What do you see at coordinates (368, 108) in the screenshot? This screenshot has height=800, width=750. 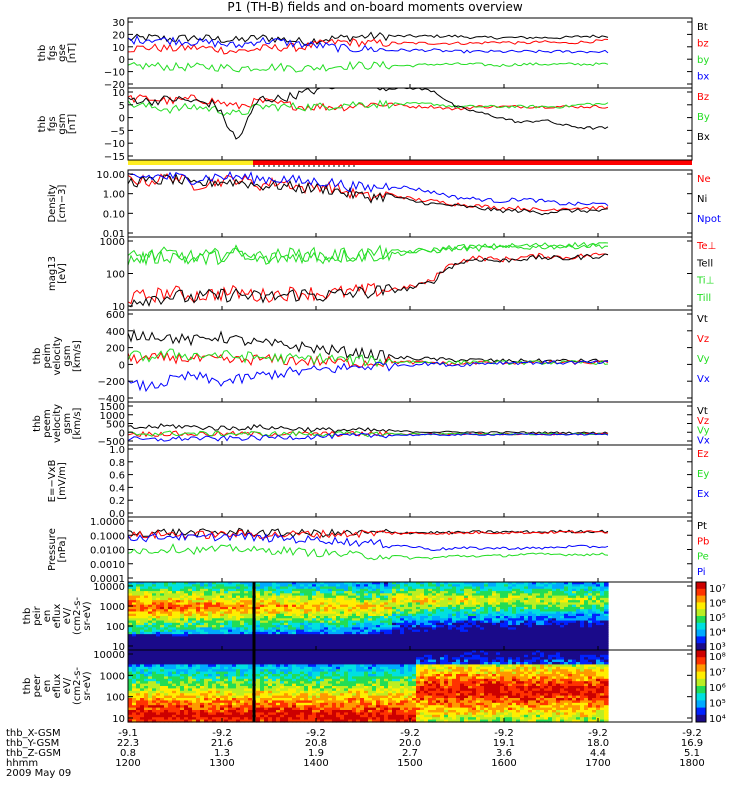 I see `series-line-By` at bounding box center [368, 108].